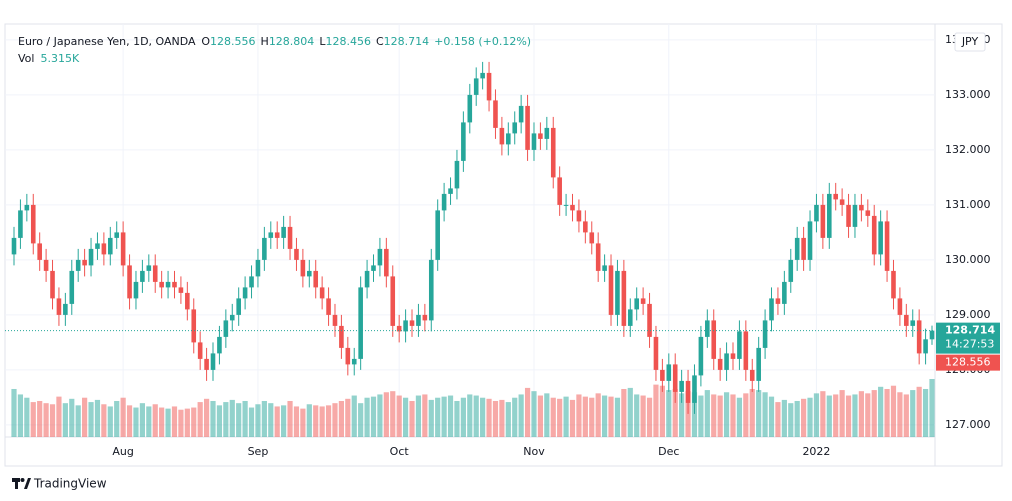  What do you see at coordinates (16, 483) in the screenshot?
I see `logo-part` at bounding box center [16, 483].